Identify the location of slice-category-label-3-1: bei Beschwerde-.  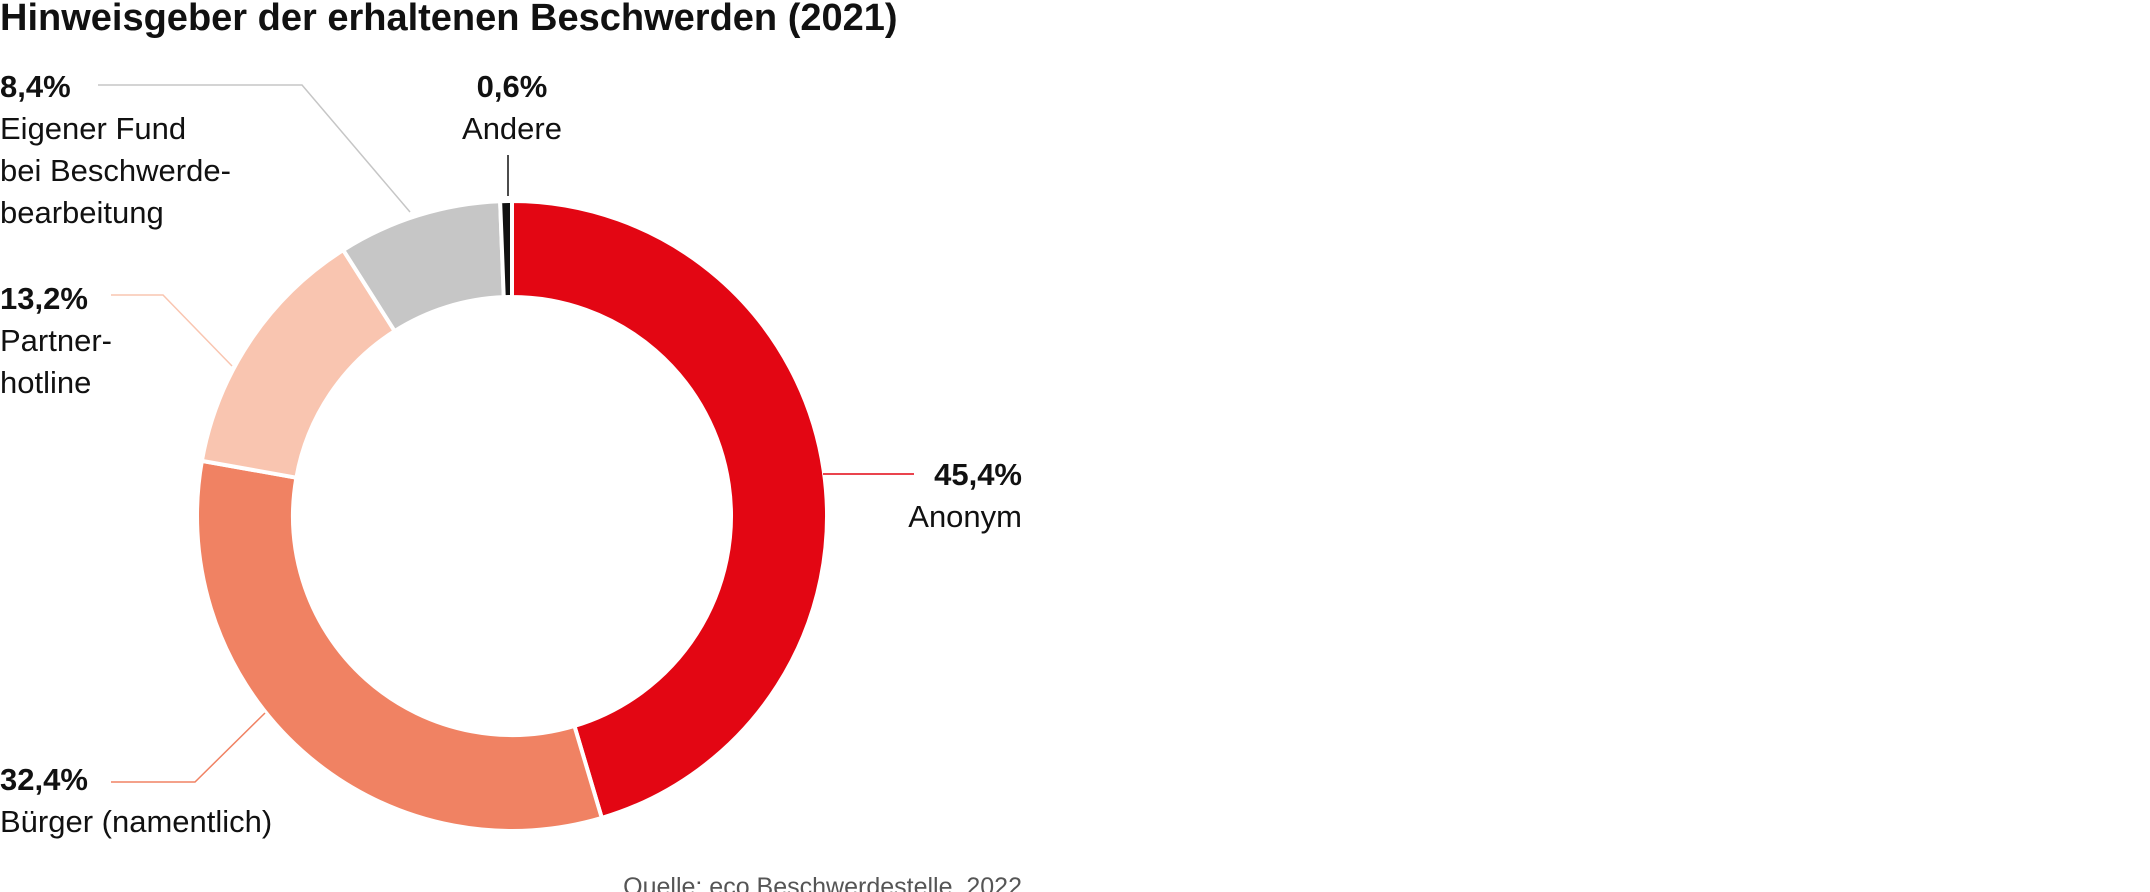
(115, 170).